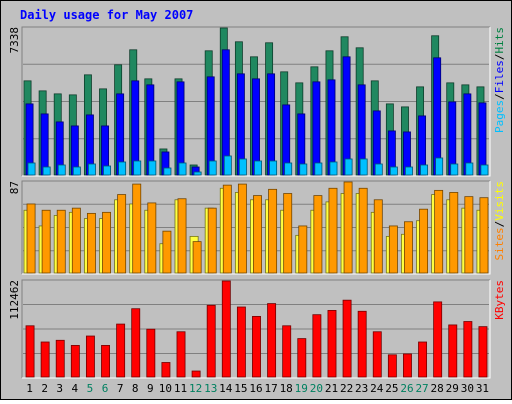  Describe the element at coordinates (165, 388) in the screenshot. I see `x-tick-label-day-10: 10` at that location.